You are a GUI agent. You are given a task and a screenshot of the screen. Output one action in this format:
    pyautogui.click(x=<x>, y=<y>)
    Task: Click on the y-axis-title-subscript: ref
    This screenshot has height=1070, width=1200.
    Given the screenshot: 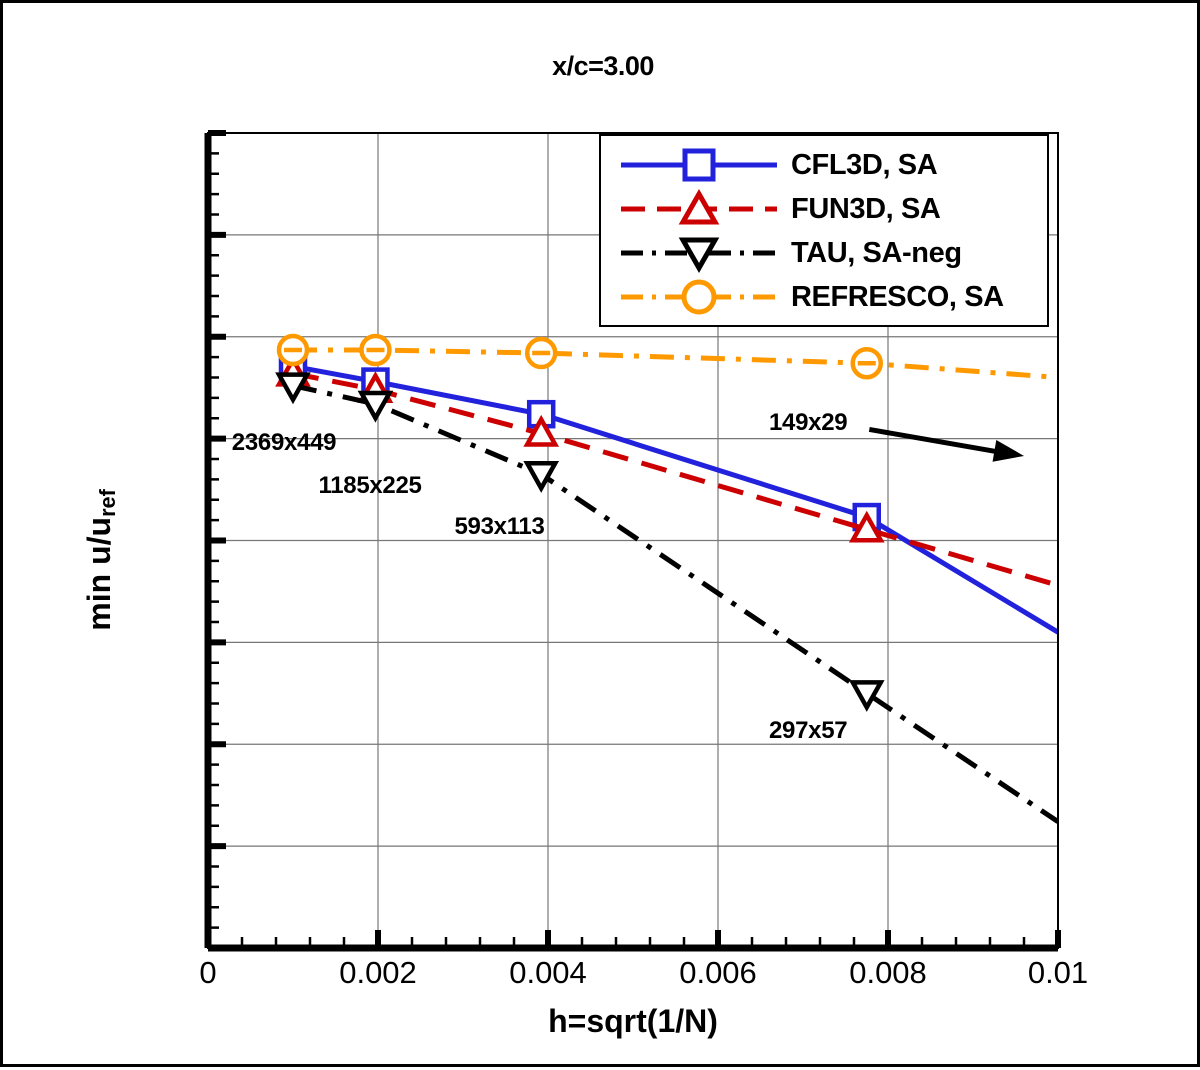 What is the action you would take?
    pyautogui.click(x=107, y=503)
    